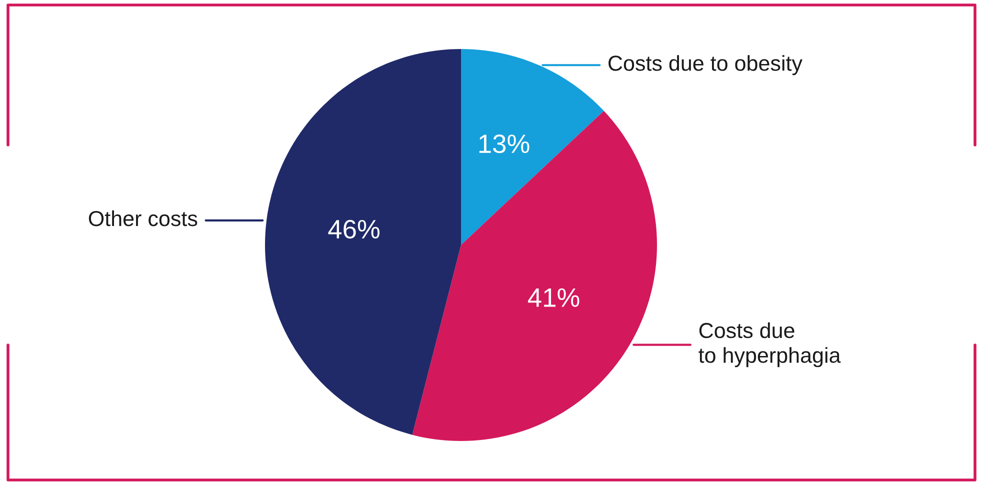 The image size is (983, 487). Describe the element at coordinates (354, 229) in the screenshot. I see `data-label: 46%` at that location.